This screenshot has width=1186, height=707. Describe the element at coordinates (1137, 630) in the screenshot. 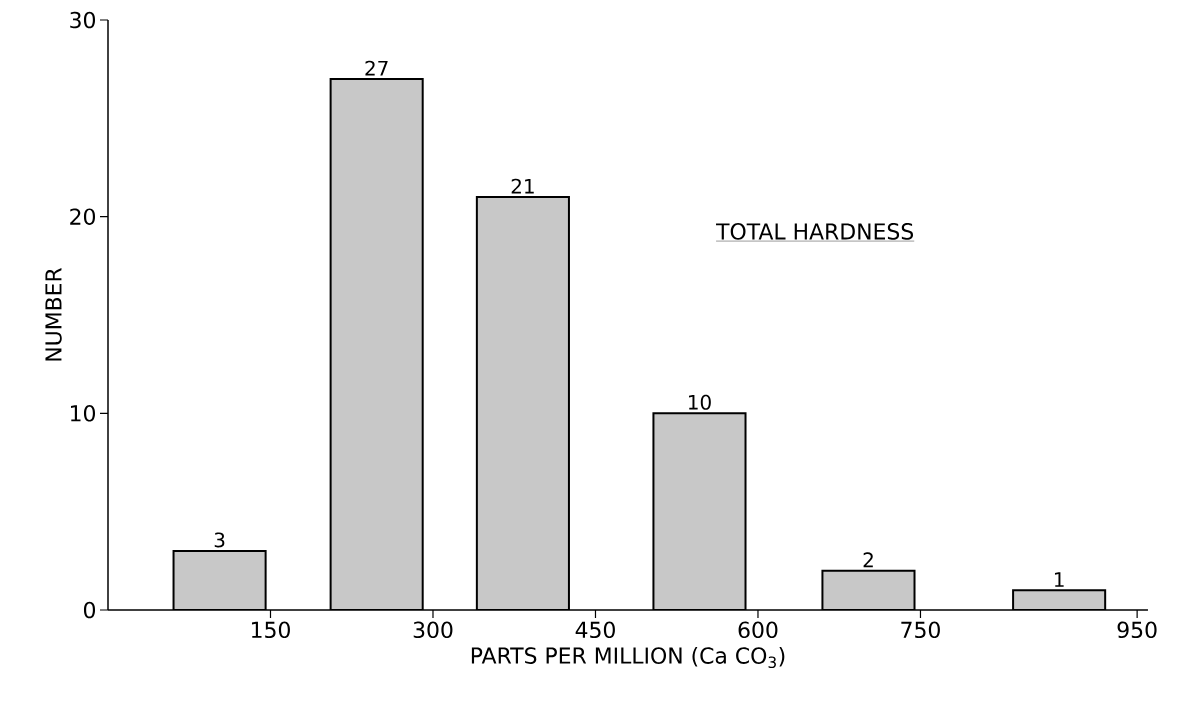

I see `x-tick-label: 950` at that location.